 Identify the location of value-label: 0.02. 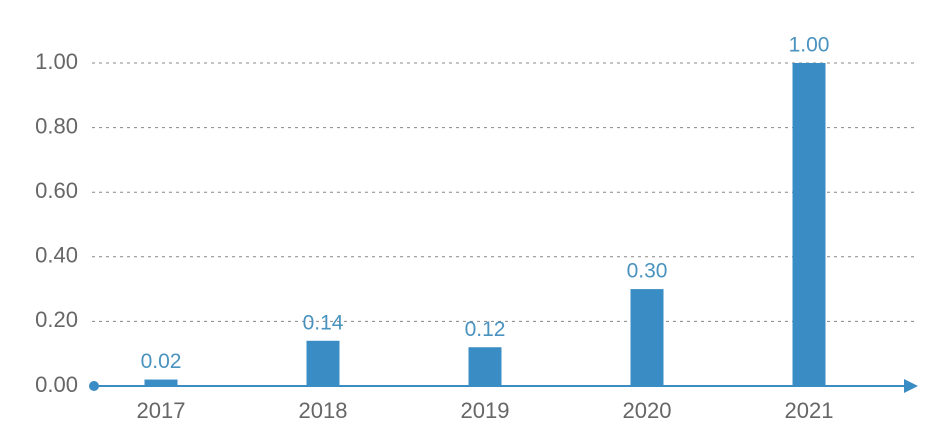
(161, 361).